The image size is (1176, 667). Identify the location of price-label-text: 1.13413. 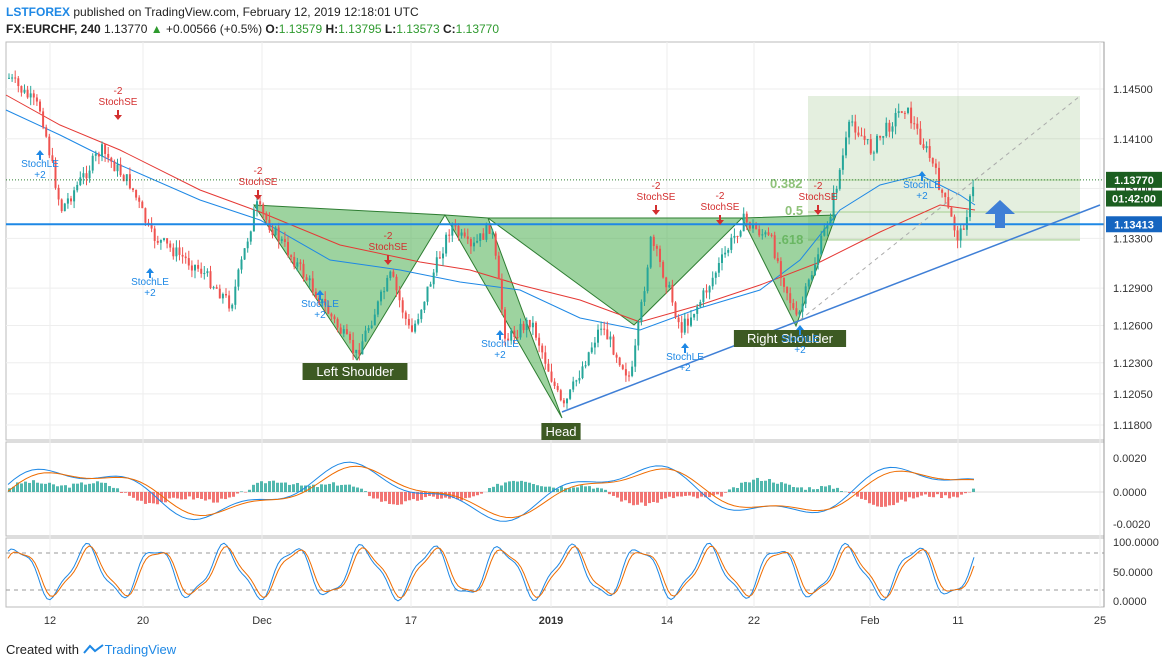
(1134, 225).